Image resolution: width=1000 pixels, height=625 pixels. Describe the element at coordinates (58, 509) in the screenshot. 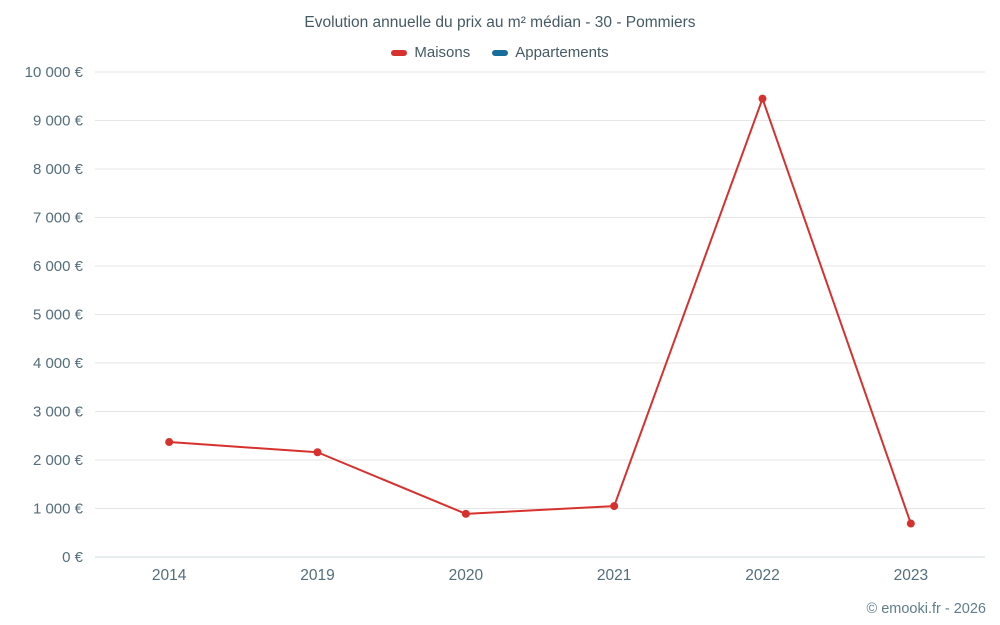

I see `svg-text: 1 000 €` at that location.